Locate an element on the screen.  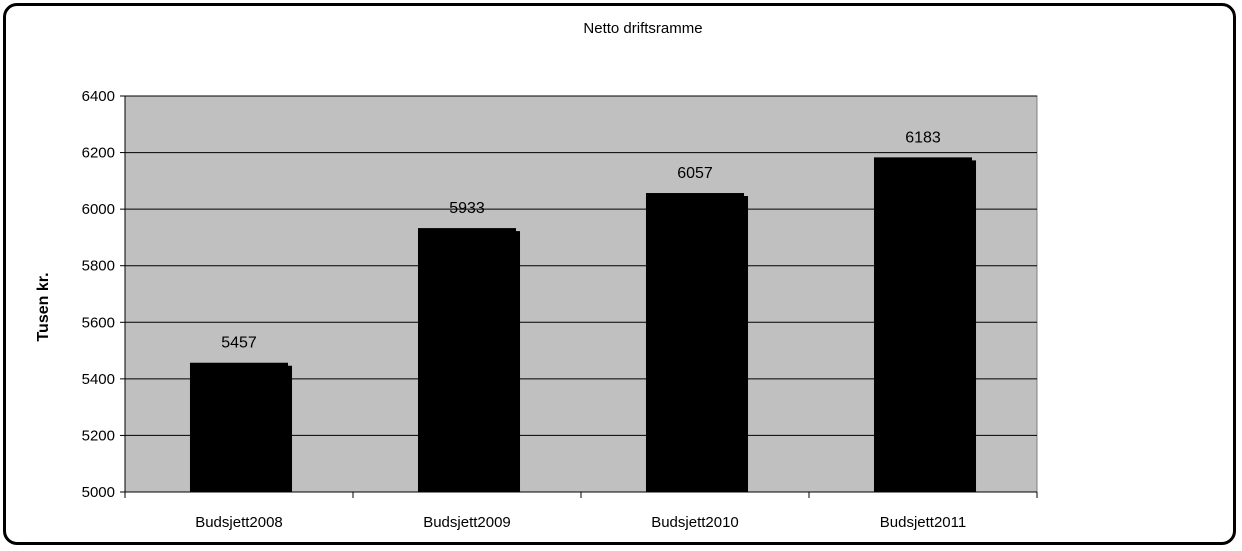
data-label: 6183 is located at coordinates (923, 137).